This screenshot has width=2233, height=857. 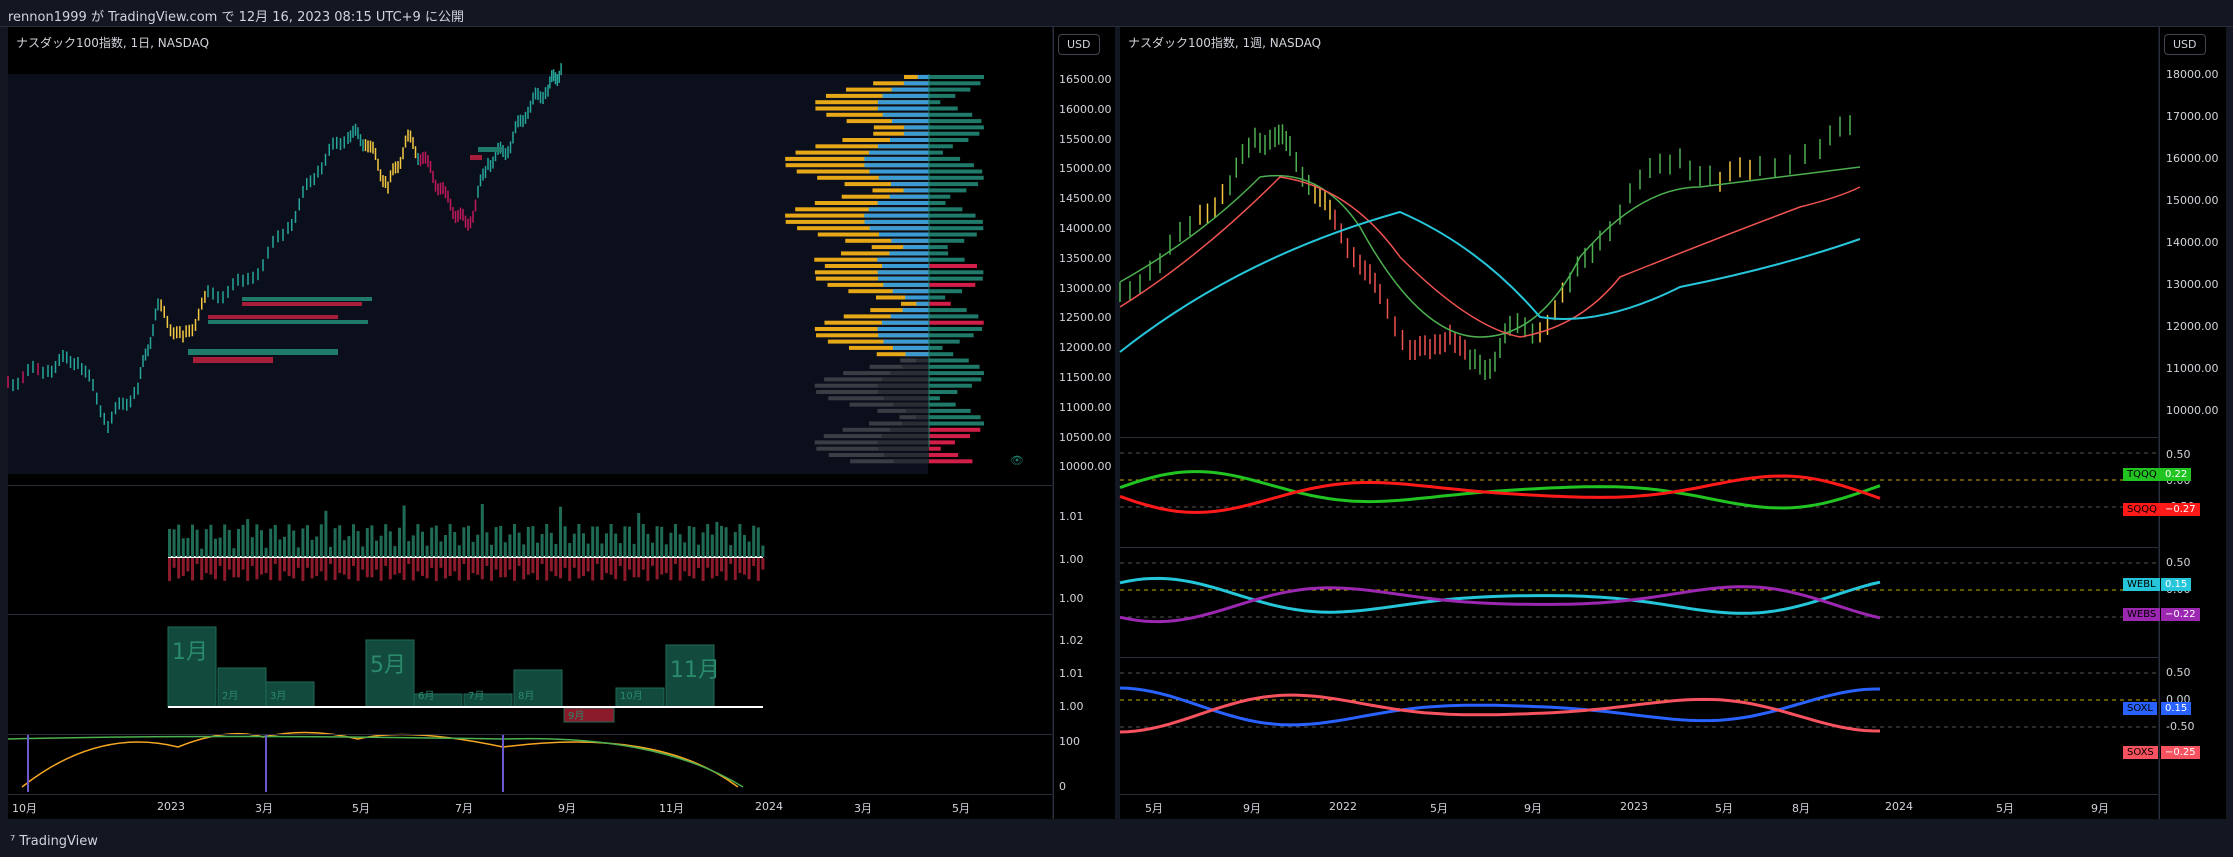 I want to click on ma-mid, so click(x=1490, y=257).